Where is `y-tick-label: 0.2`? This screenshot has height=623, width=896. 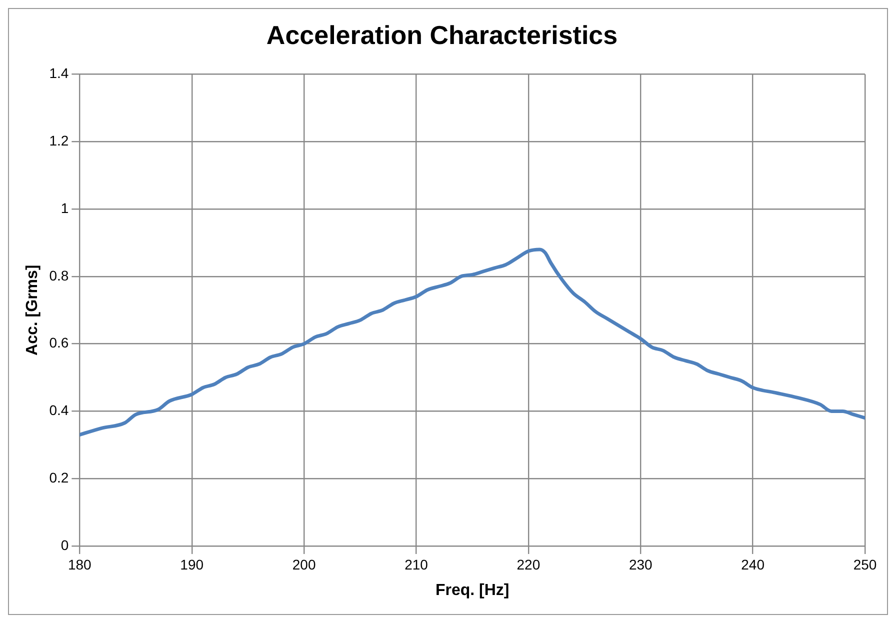 y-tick-label: 0.2 is located at coordinates (59, 477).